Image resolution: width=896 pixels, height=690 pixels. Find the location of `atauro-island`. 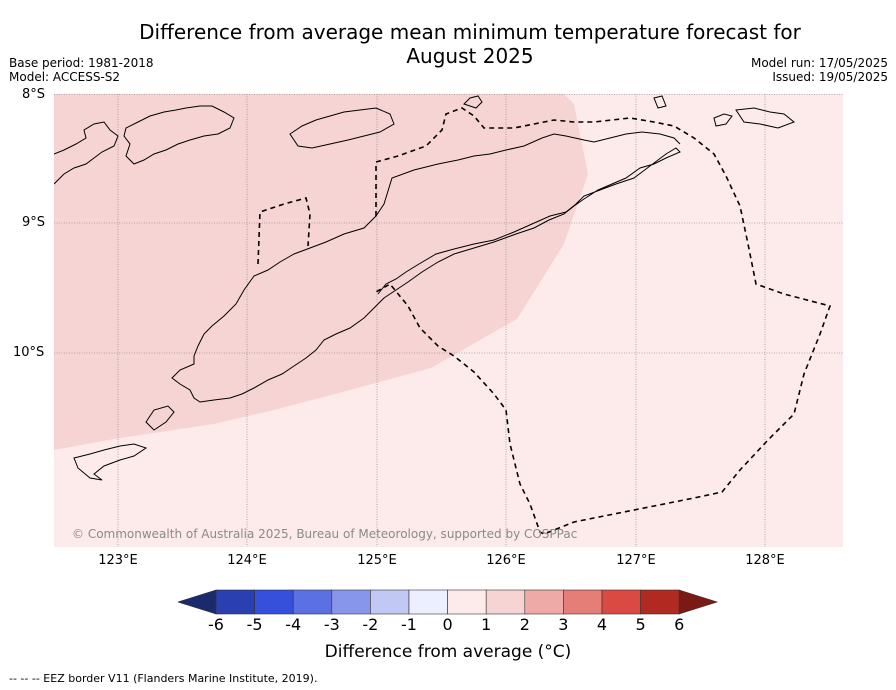

atauro-island is located at coordinates (473, 102).